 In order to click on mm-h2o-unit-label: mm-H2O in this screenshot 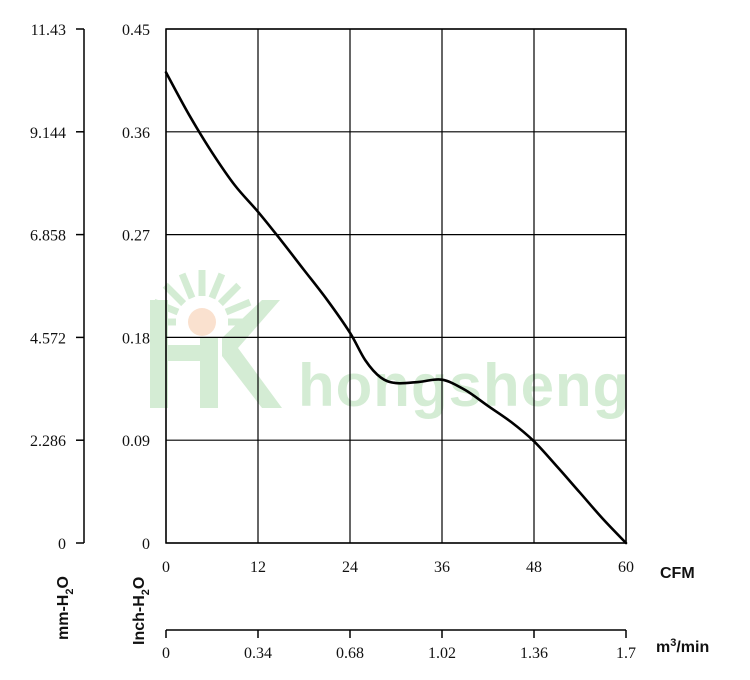, I will do `click(65, 608)`.